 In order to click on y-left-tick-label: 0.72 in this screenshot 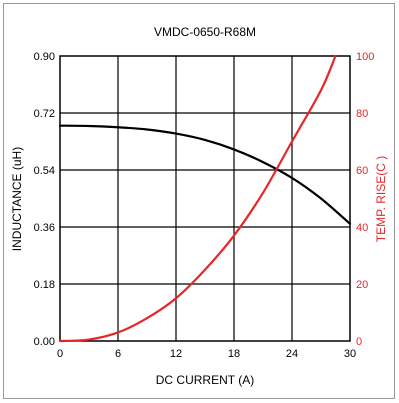, I will do `click(44, 114)`.